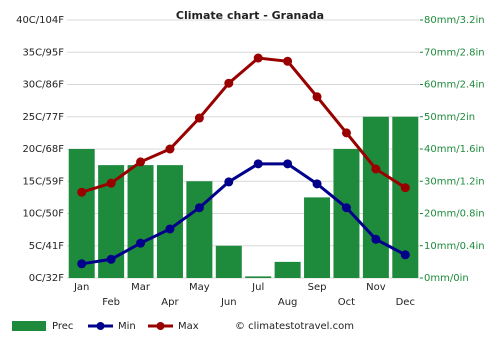 The height and width of the screenshot is (350, 500). What do you see at coordinates (454, 149) in the screenshot?
I see `y2-tick-label: 40mm/1.6in` at bounding box center [454, 149].